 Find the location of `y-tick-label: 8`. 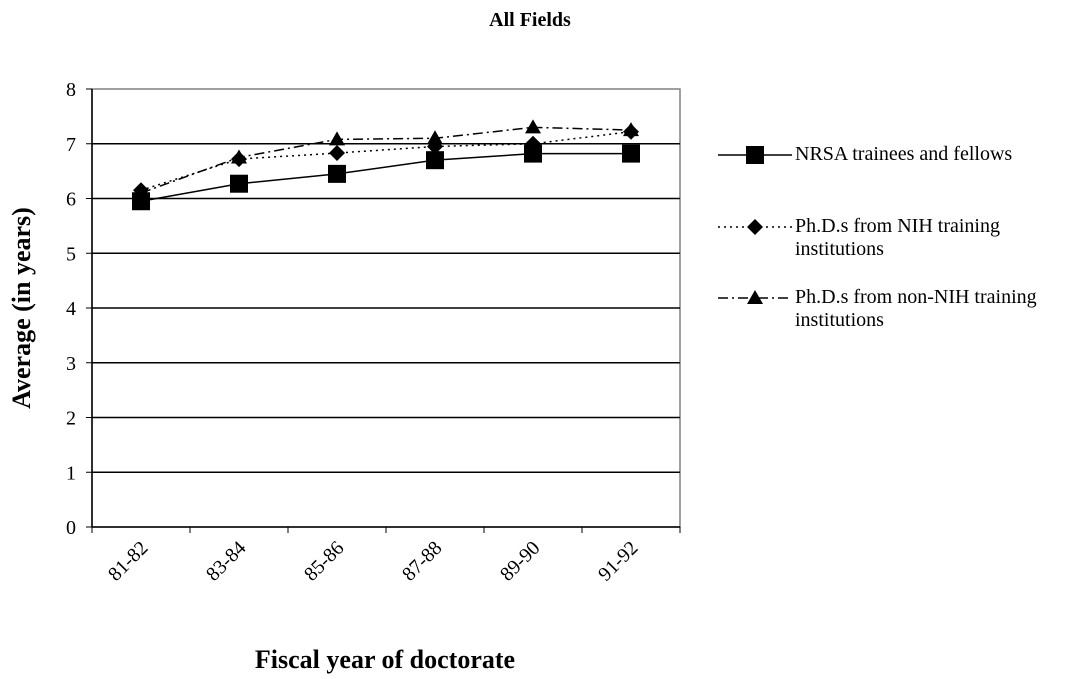

y-tick-label: 8 is located at coordinates (71, 90).